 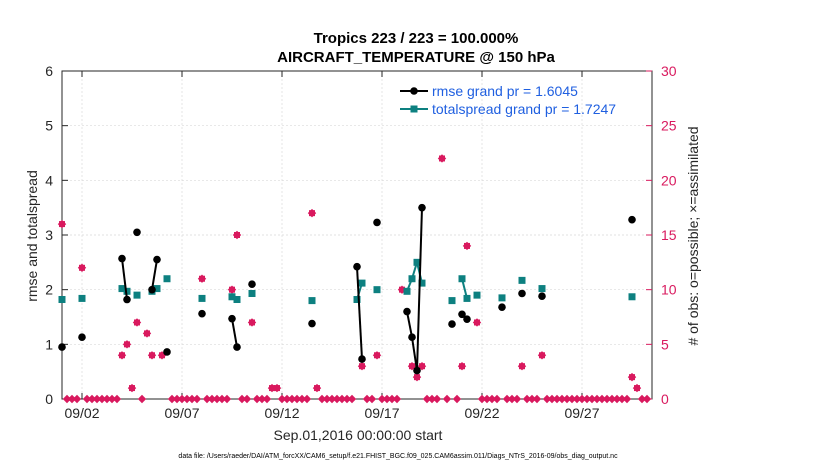 I want to click on legend-spread-marker, so click(x=414, y=109).